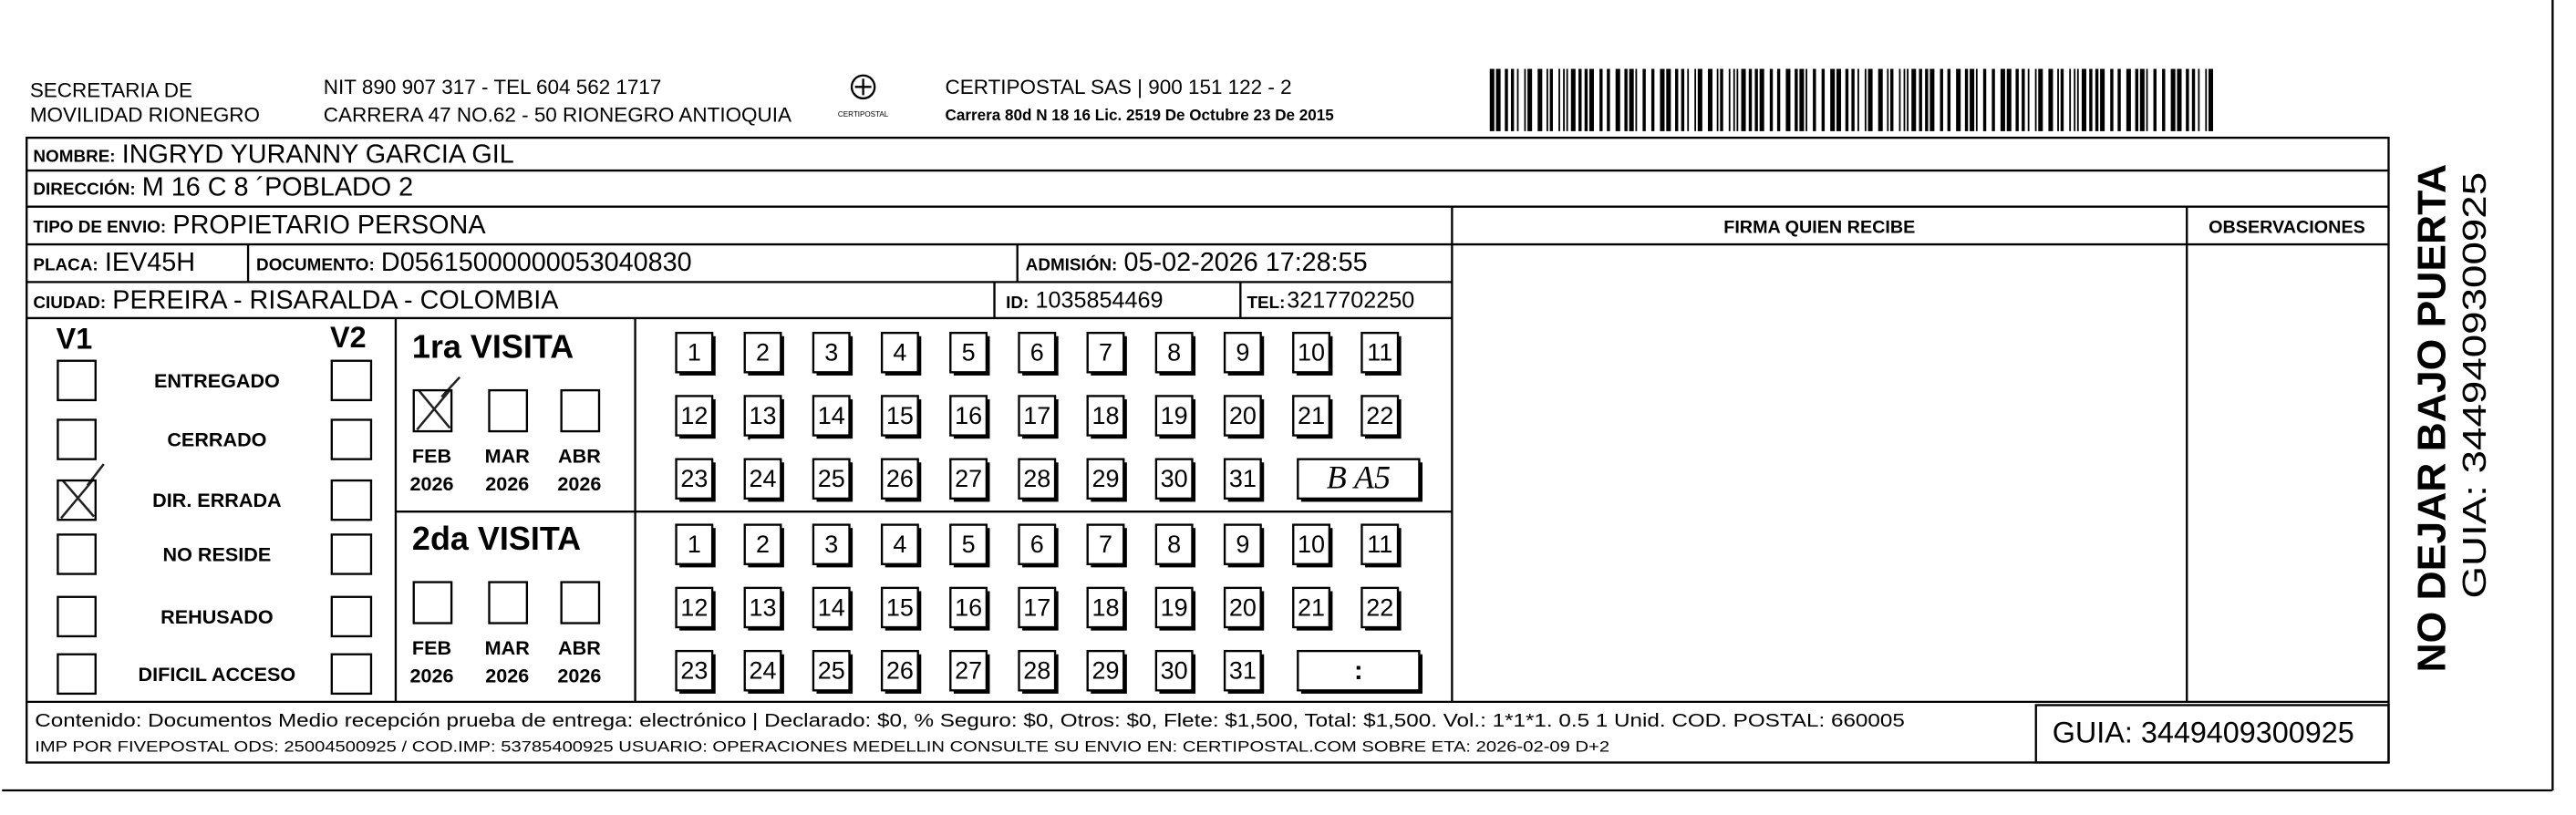  Describe the element at coordinates (493, 87) in the screenshot. I see `issuer-contact: NIT 890 907 317 - TEL 604 562 1717` at that location.